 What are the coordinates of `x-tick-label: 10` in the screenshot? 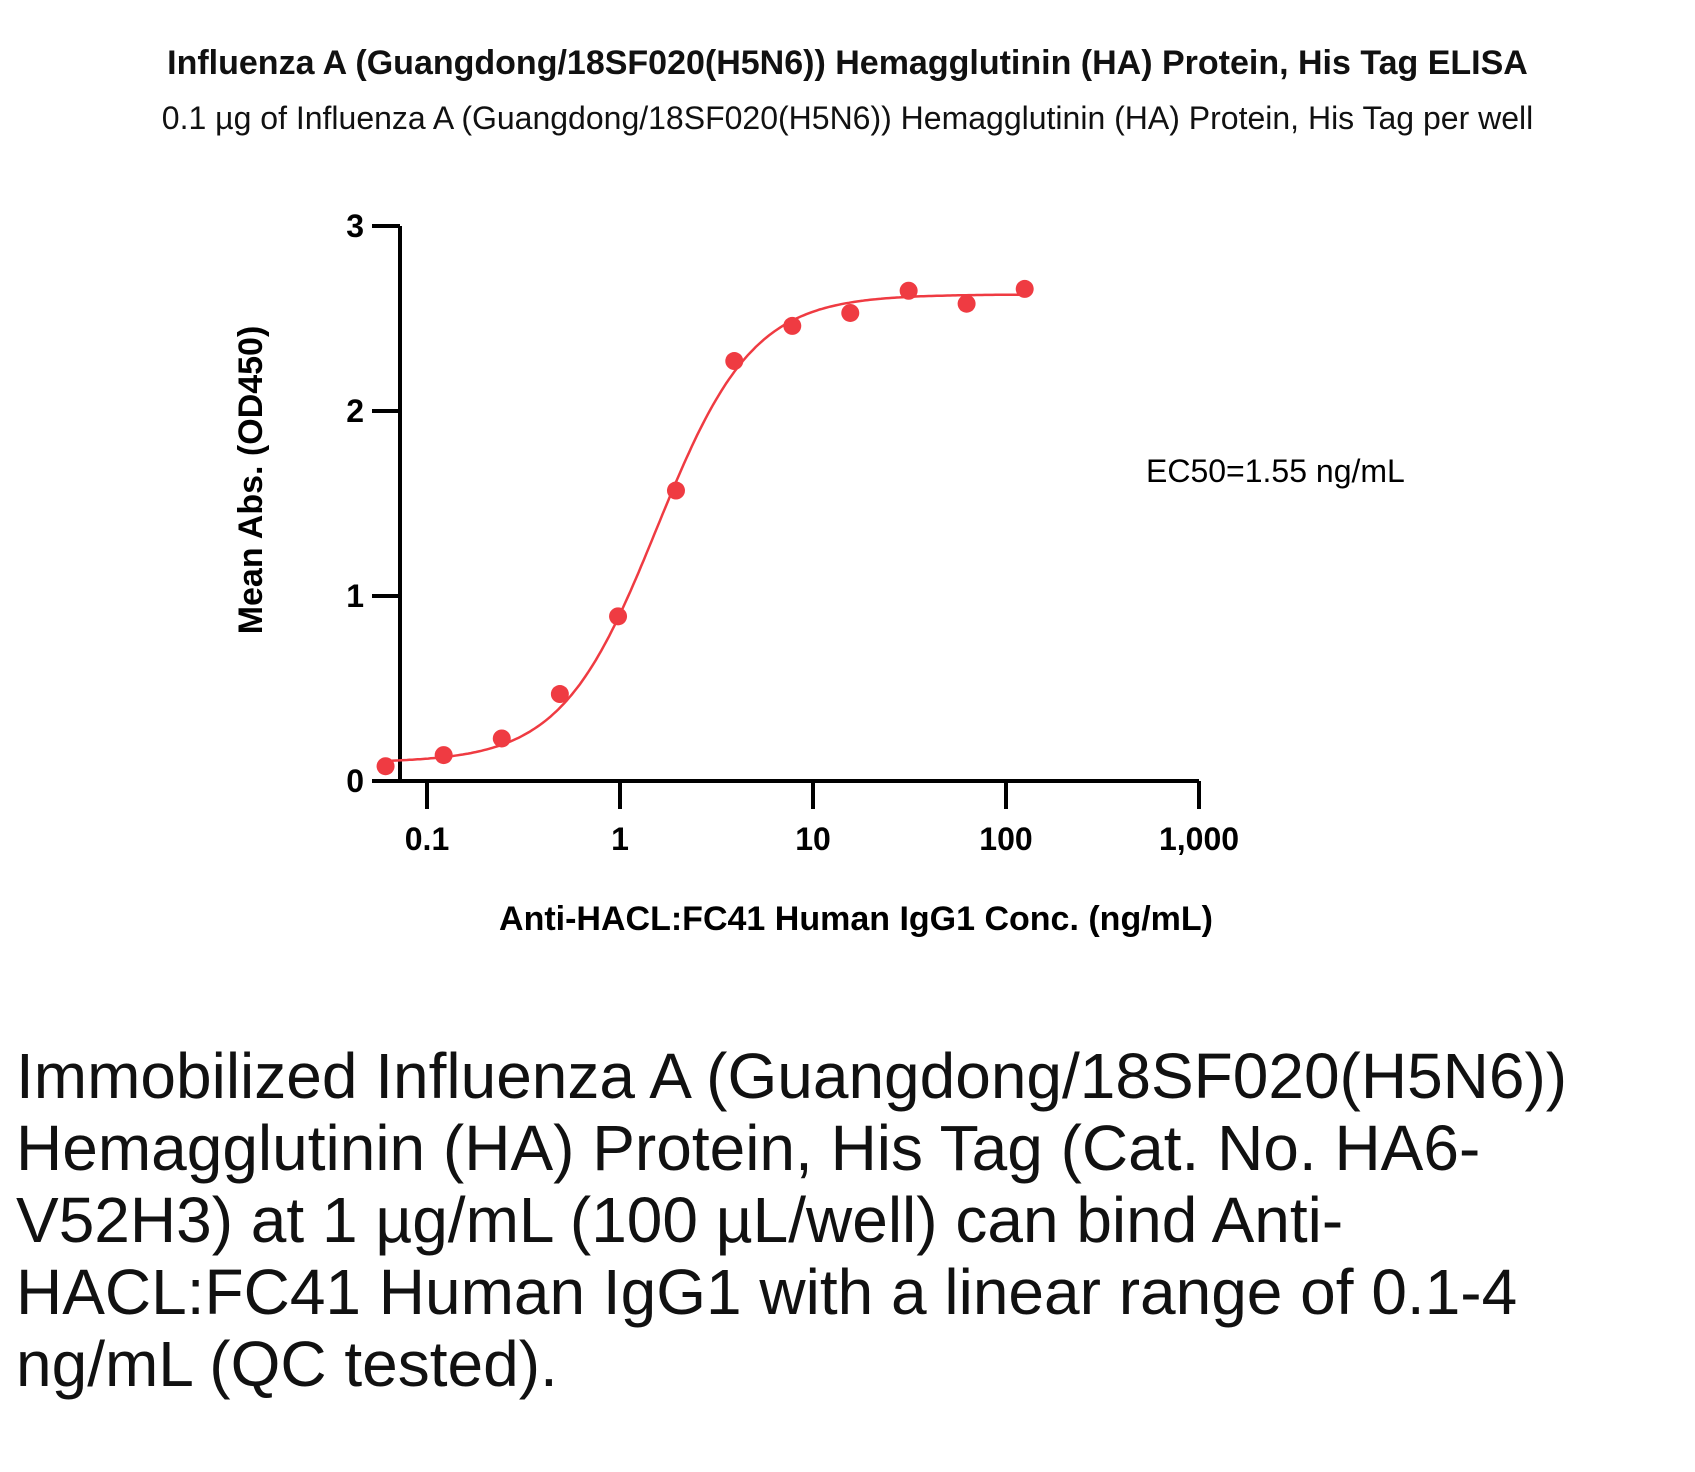 It's located at (813, 839).